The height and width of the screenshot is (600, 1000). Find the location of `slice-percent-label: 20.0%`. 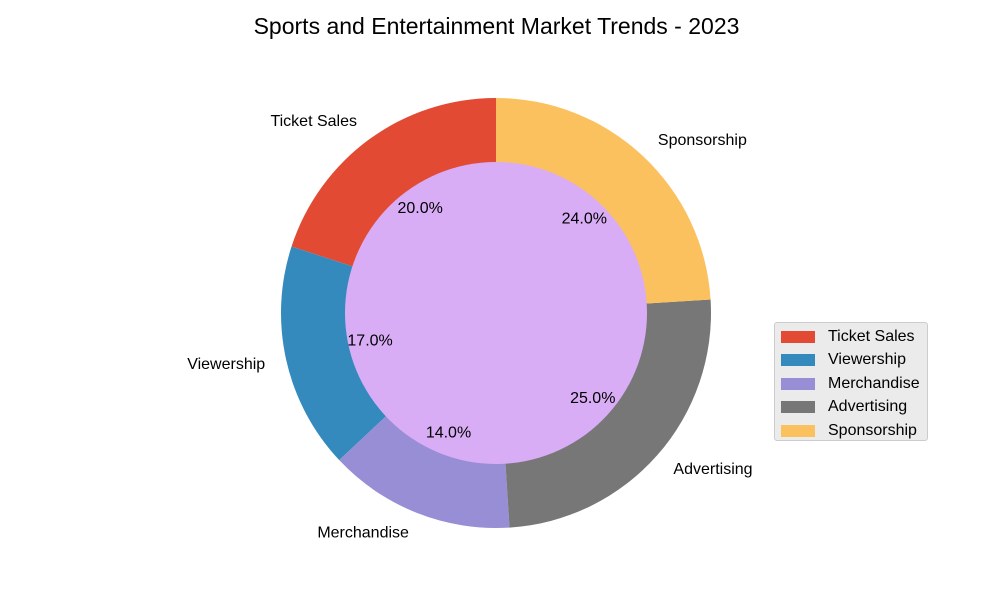

slice-percent-label: 20.0% is located at coordinates (419, 208).